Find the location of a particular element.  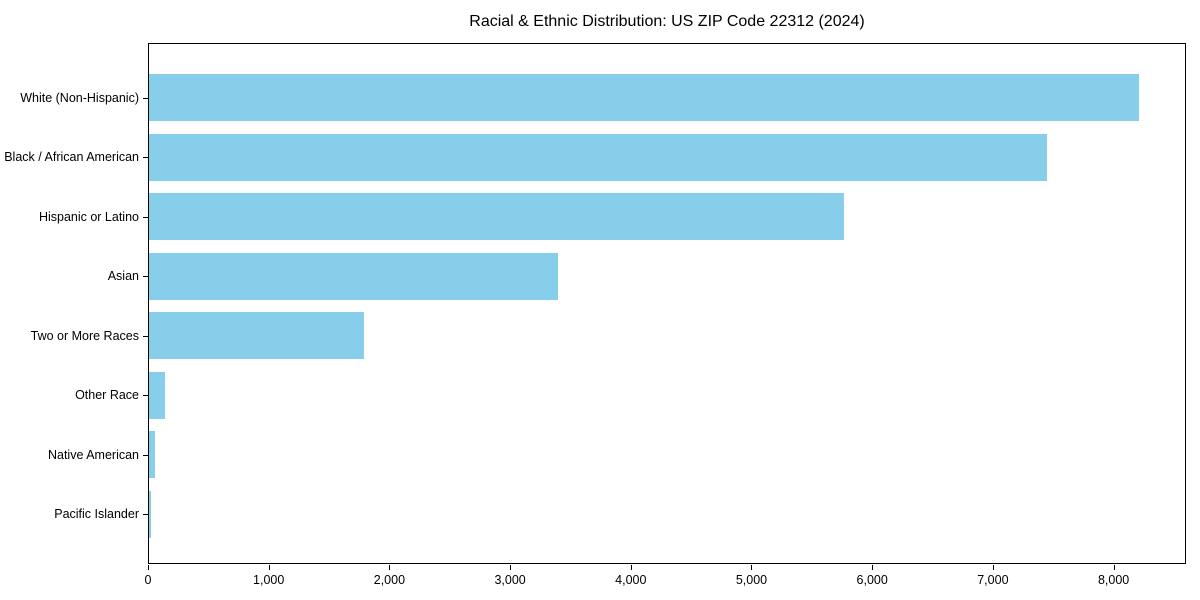

x-tick-label: 3,000 is located at coordinates (510, 580).